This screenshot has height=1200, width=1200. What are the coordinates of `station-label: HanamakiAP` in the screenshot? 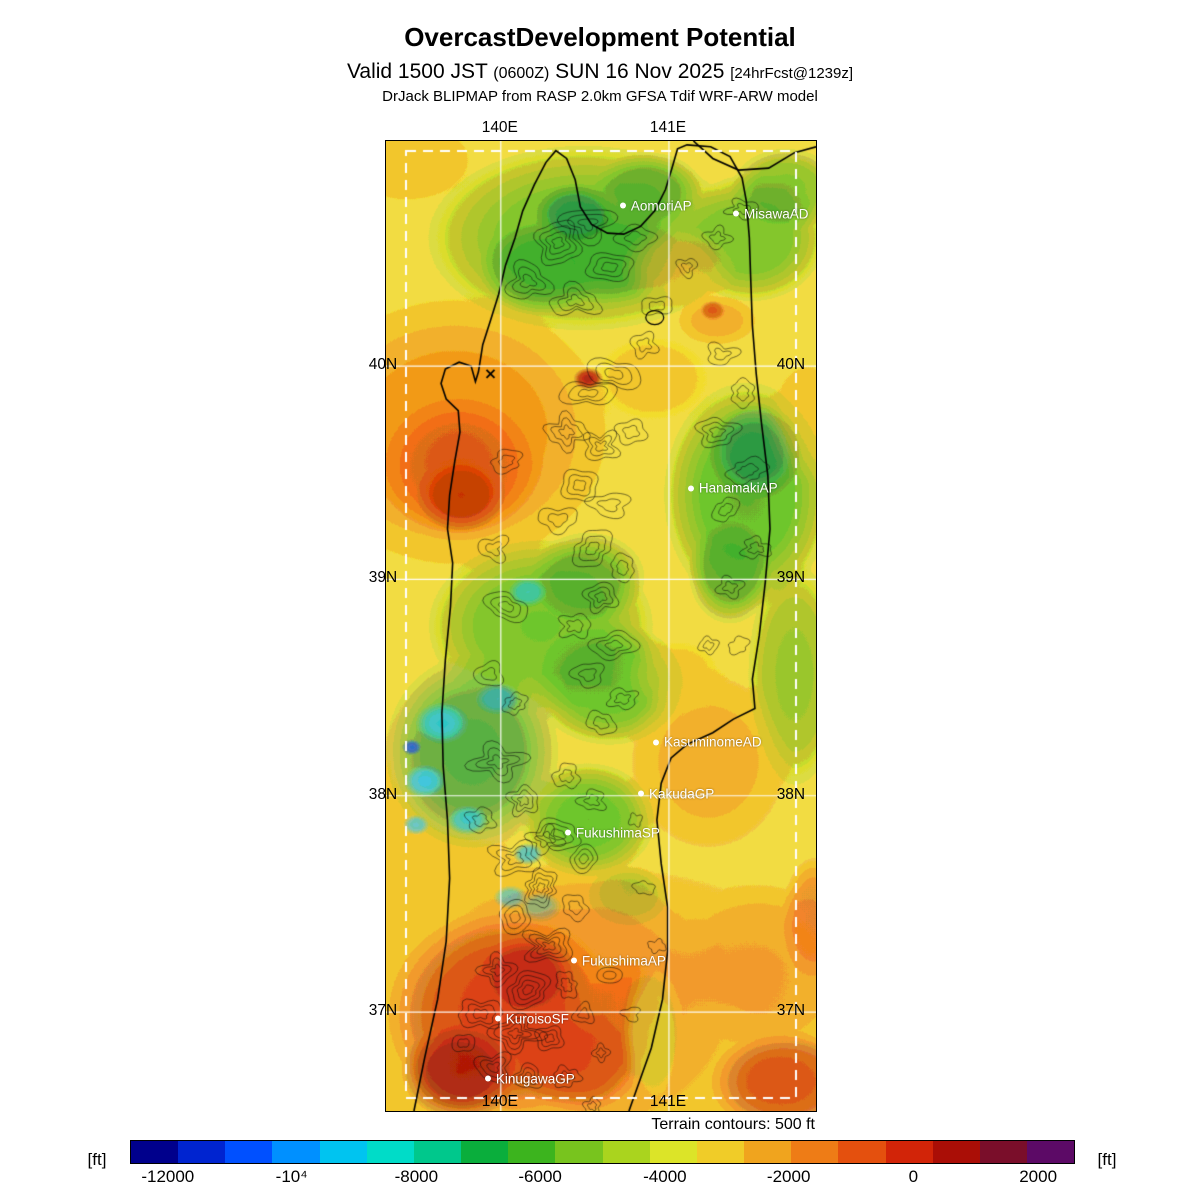 It's located at (738, 488).